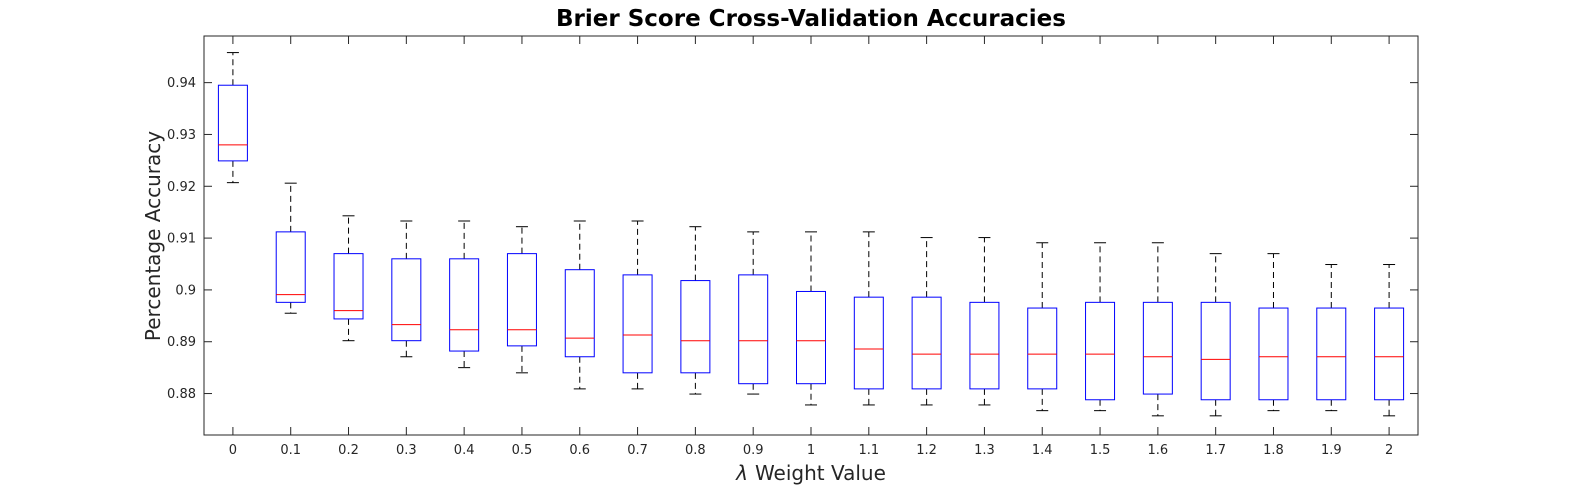 The width and height of the screenshot is (1586, 496). What do you see at coordinates (1042, 450) in the screenshot?
I see `x-tick-label: 1.4` at bounding box center [1042, 450].